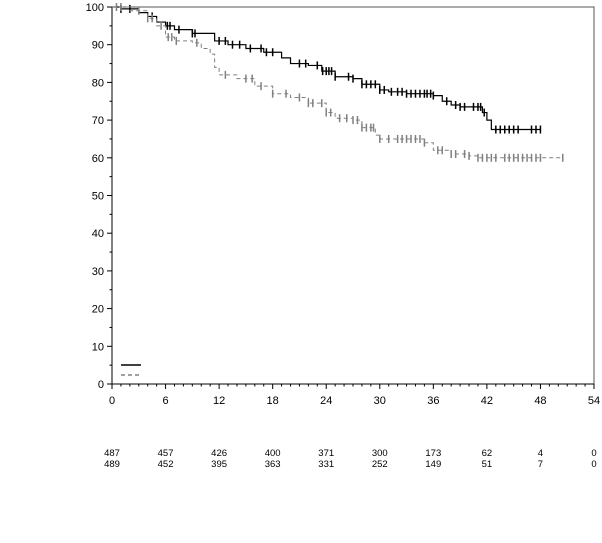 This screenshot has width=602, height=543. Describe the element at coordinates (487, 453) in the screenshot. I see `at-risk-count: 62` at that location.